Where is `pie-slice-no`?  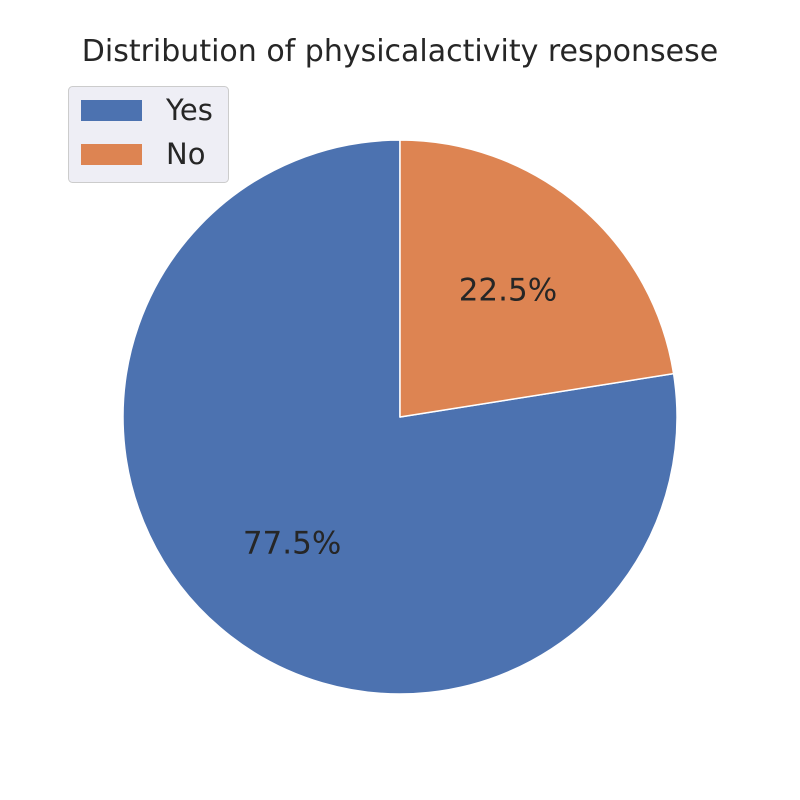
pie-slice-no is located at coordinates (537, 278).